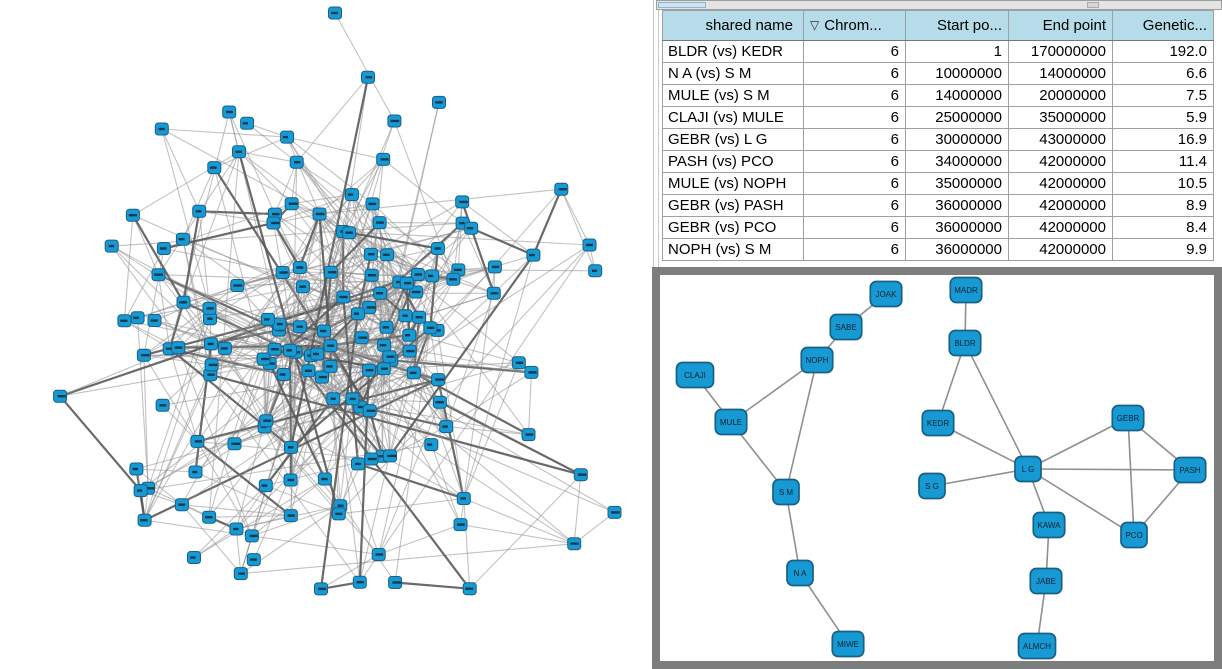  Describe the element at coordinates (957, 51) in the screenshot. I see `cell-start-position: 1` at that location.